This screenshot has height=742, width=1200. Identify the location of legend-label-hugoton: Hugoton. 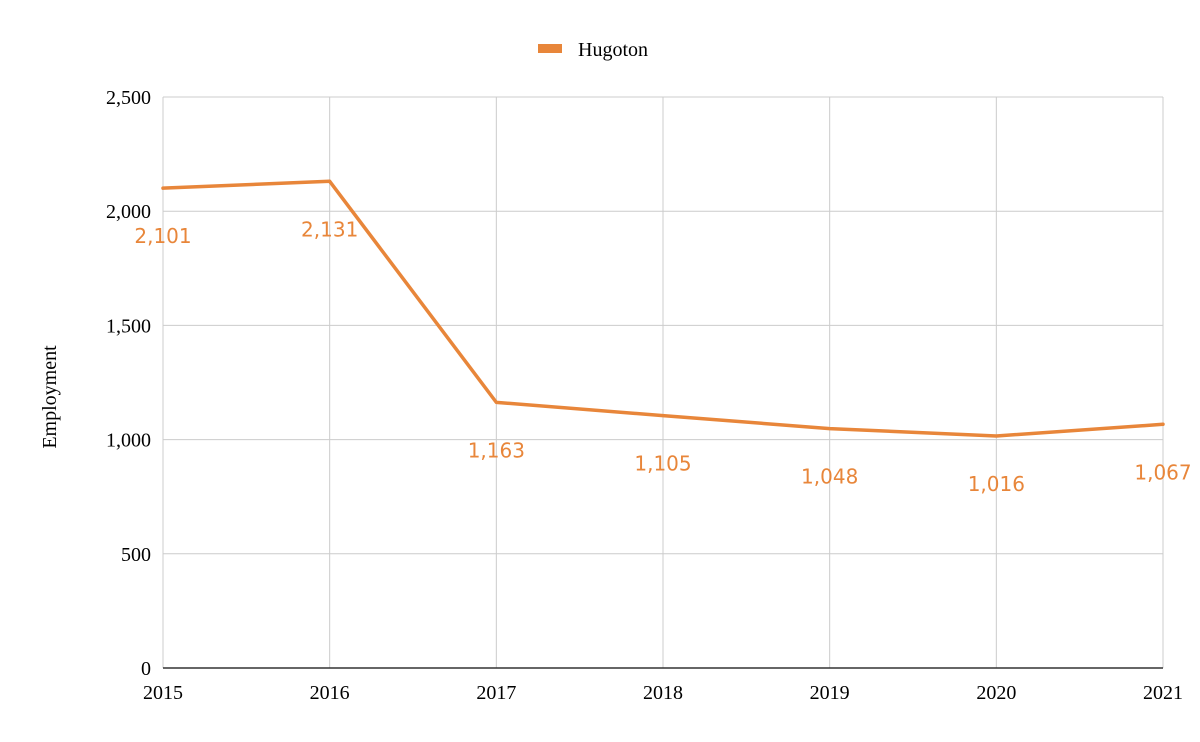
(613, 50).